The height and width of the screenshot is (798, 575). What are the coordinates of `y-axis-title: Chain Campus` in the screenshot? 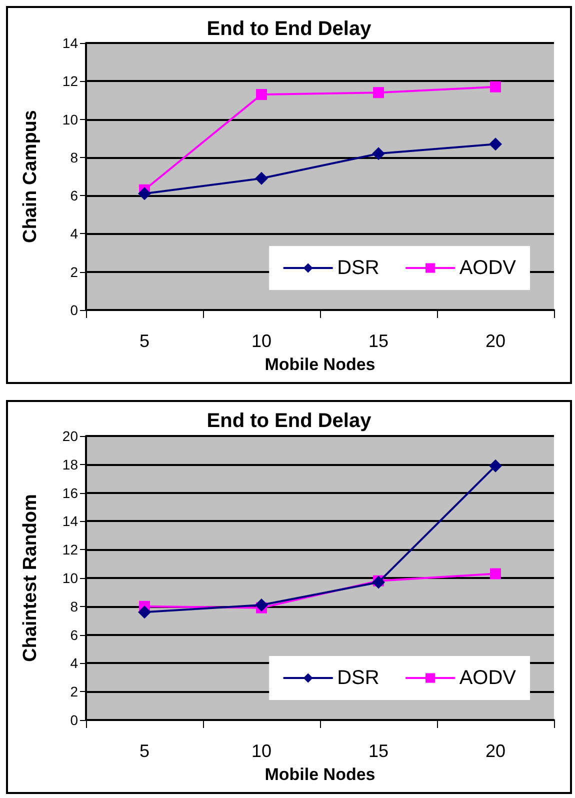 It's located at (30, 177).